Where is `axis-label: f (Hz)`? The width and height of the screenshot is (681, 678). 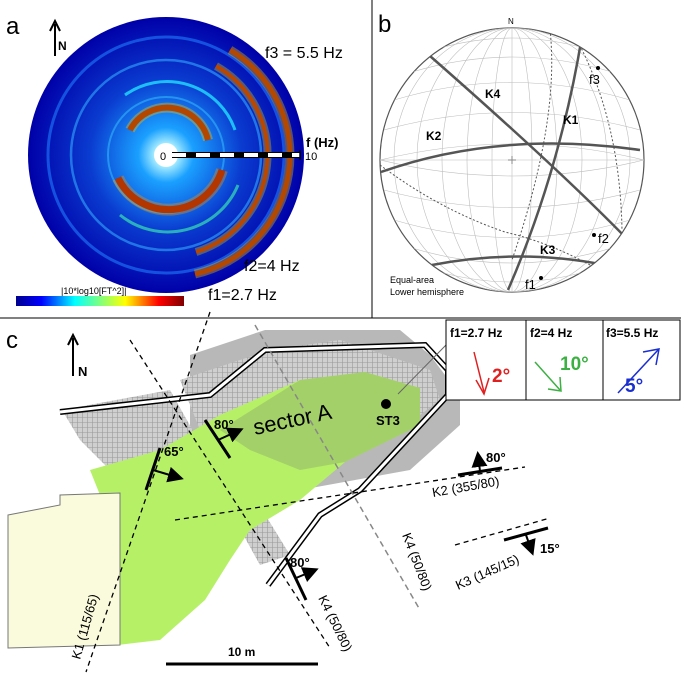 axis-label: f (Hz) is located at coordinates (322, 142).